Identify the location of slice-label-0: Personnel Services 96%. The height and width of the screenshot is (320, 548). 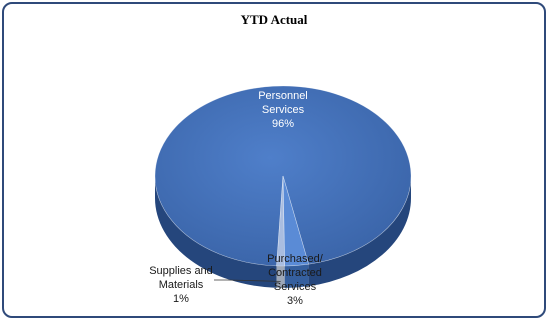
(283, 110).